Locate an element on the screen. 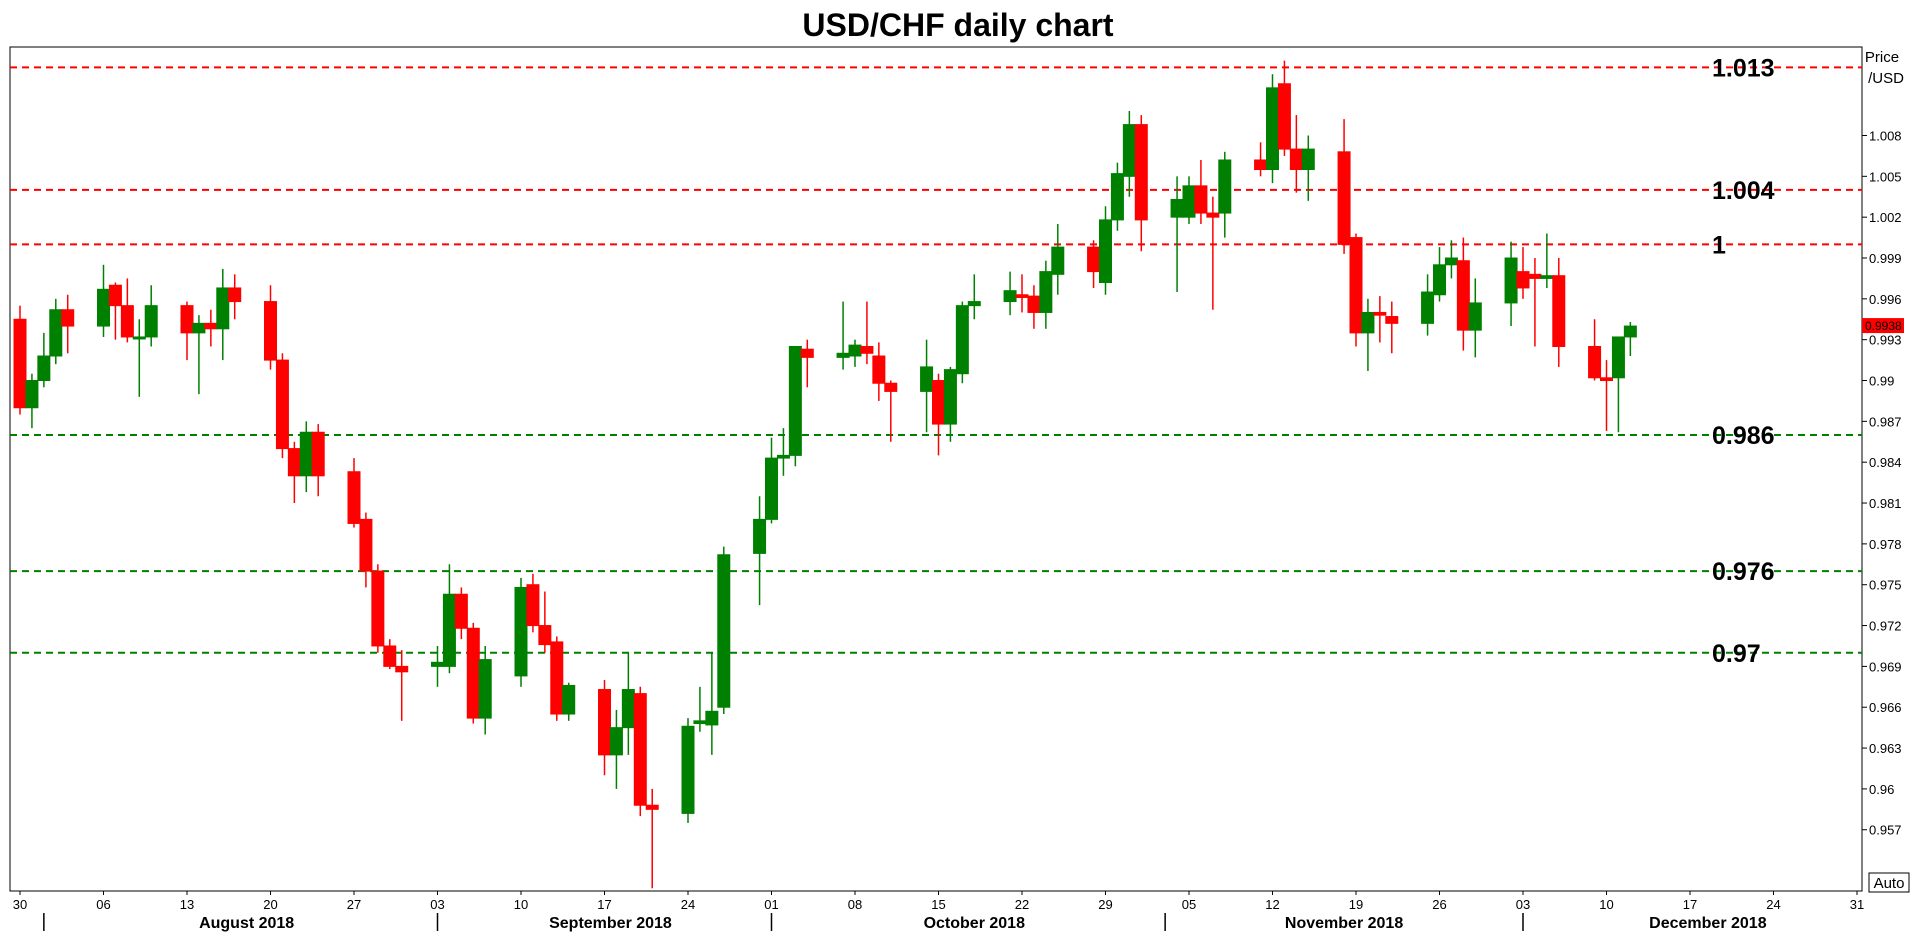  x-tick-label: 15 is located at coordinates (938, 904).